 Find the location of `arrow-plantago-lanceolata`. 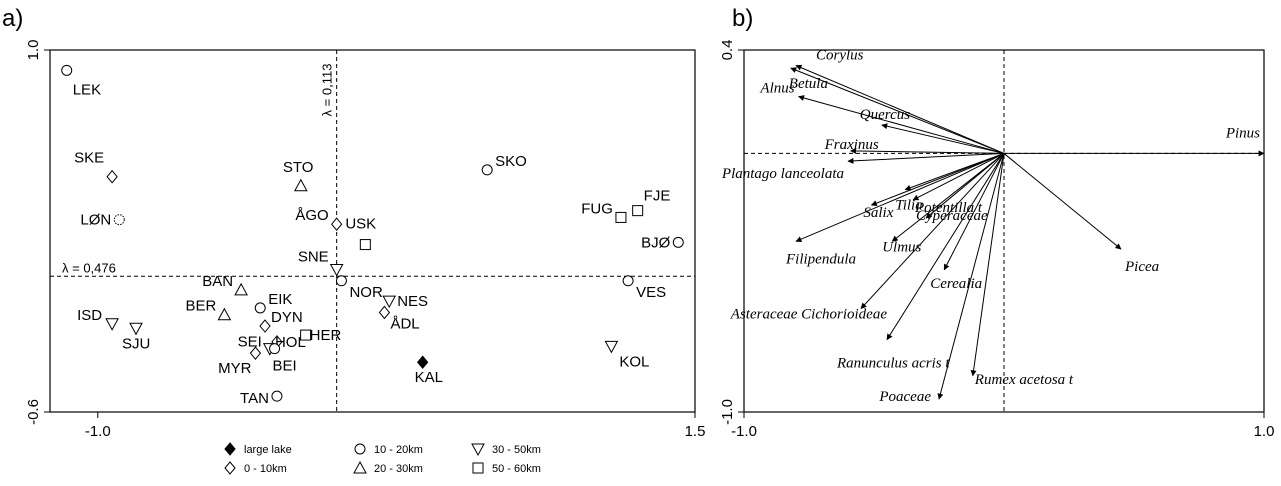

arrow-plantago-lanceolata is located at coordinates (926, 158).